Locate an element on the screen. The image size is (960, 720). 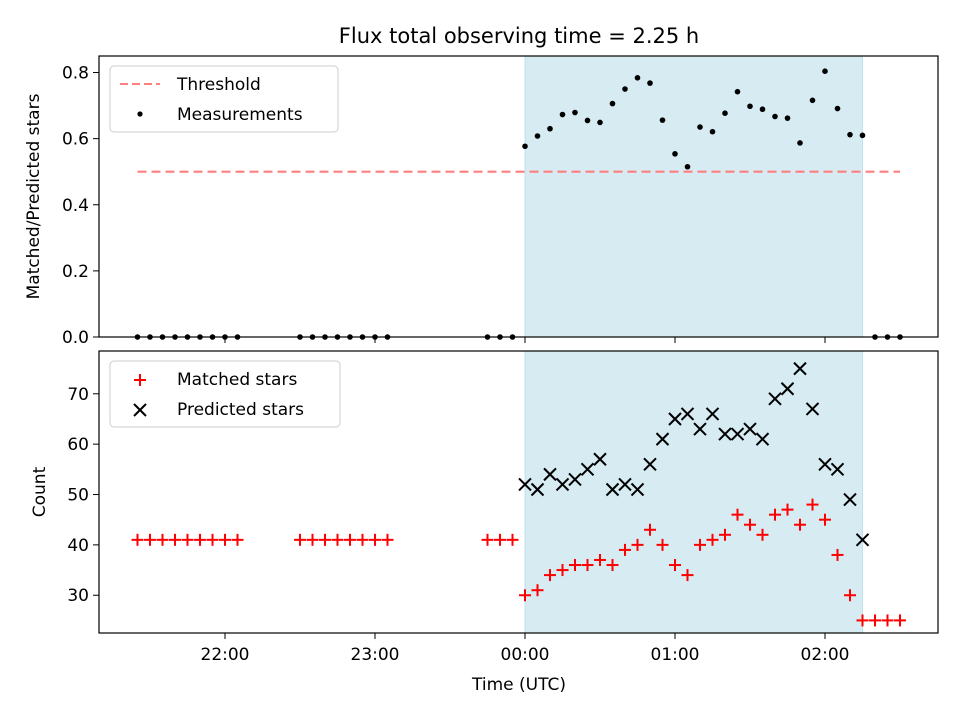
top-y-axis-ticks: 0.0 0.2 0.4 0.6 0.8 is located at coordinates (80, 206).